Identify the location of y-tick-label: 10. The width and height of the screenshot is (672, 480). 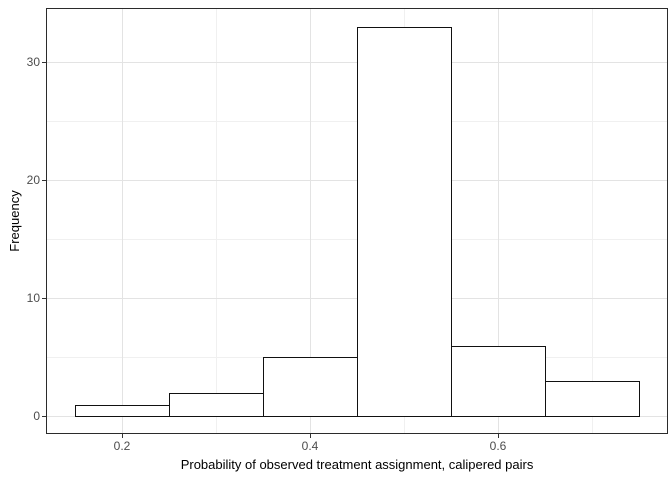
(33, 298).